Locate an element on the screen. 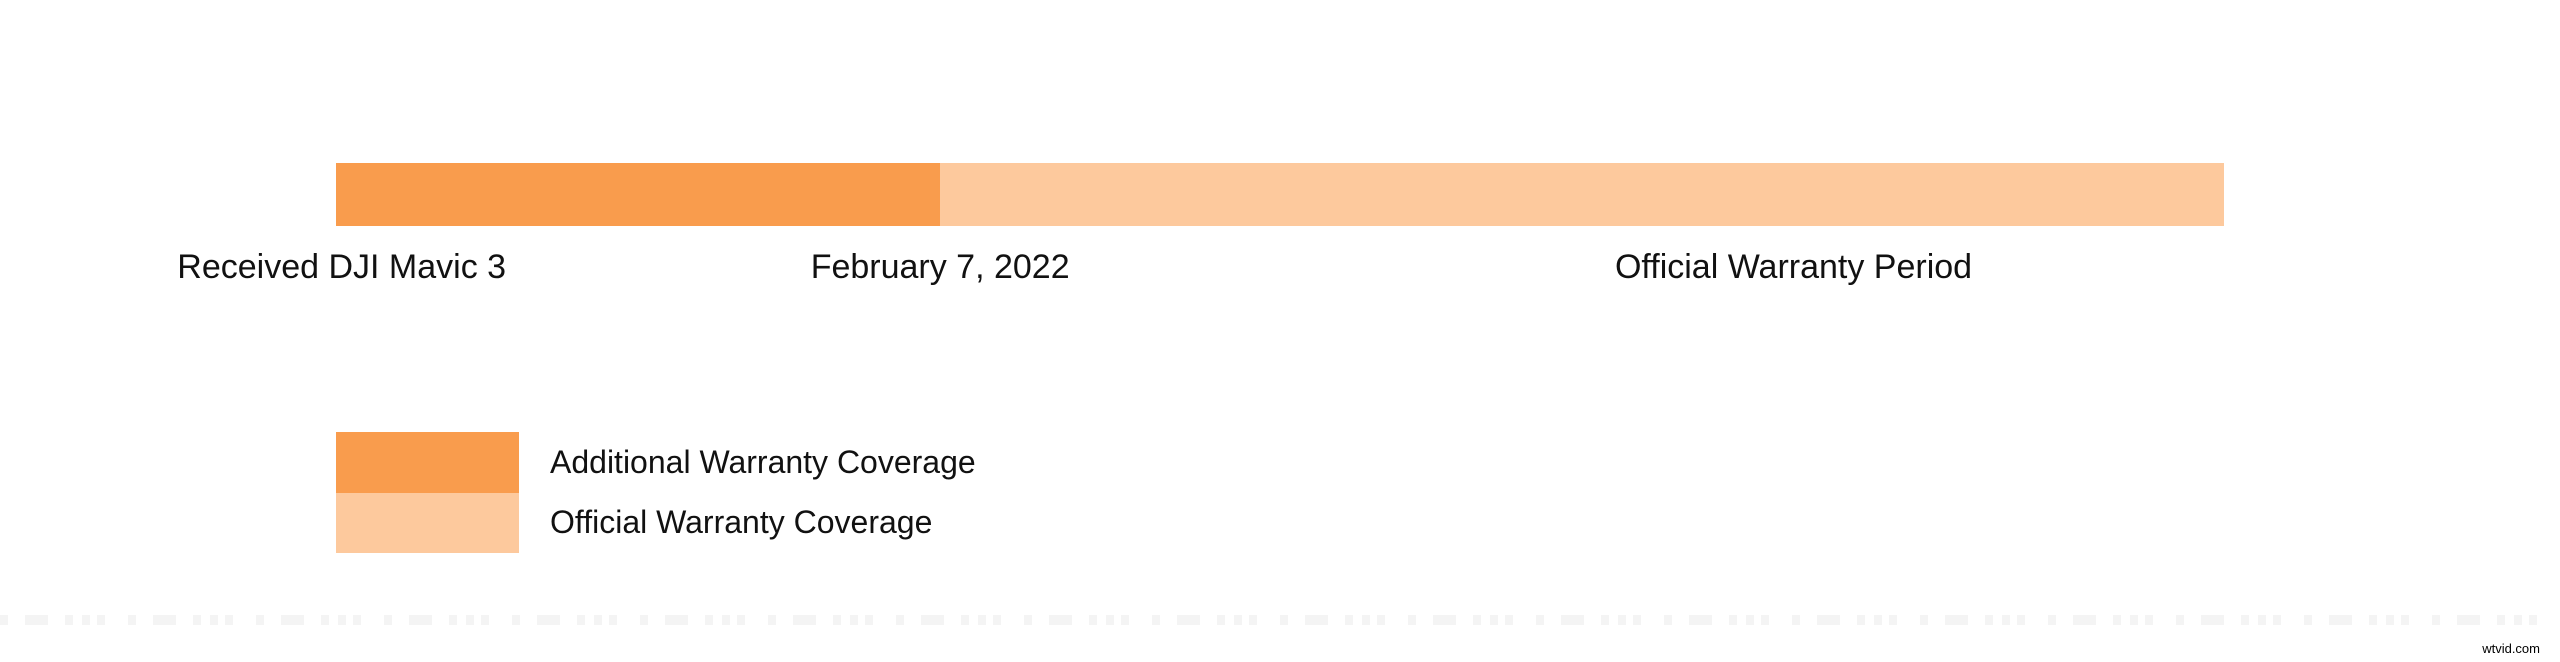 The image size is (2560, 662). watermark-text: wtvid.com is located at coordinates (2511, 648).